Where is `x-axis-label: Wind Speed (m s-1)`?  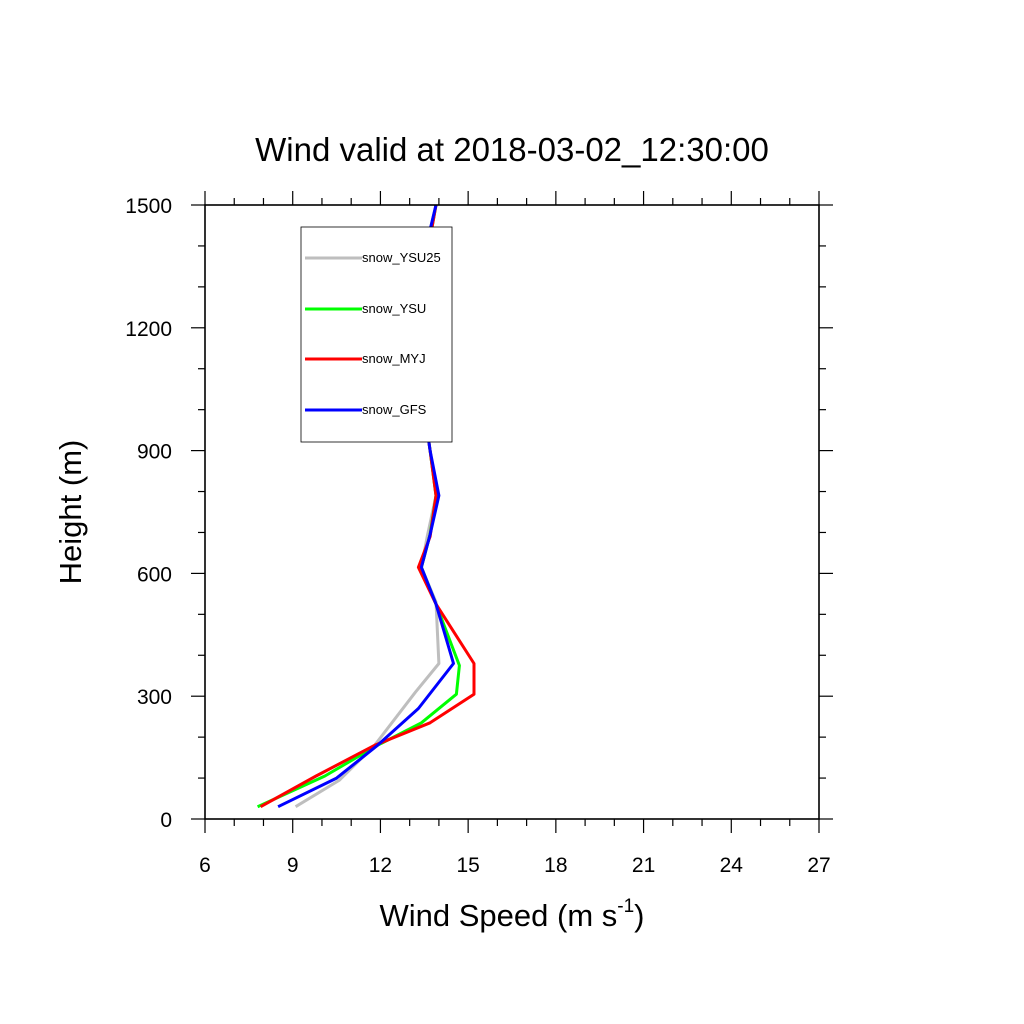 x-axis-label: Wind Speed (m s-1) is located at coordinates (512, 914).